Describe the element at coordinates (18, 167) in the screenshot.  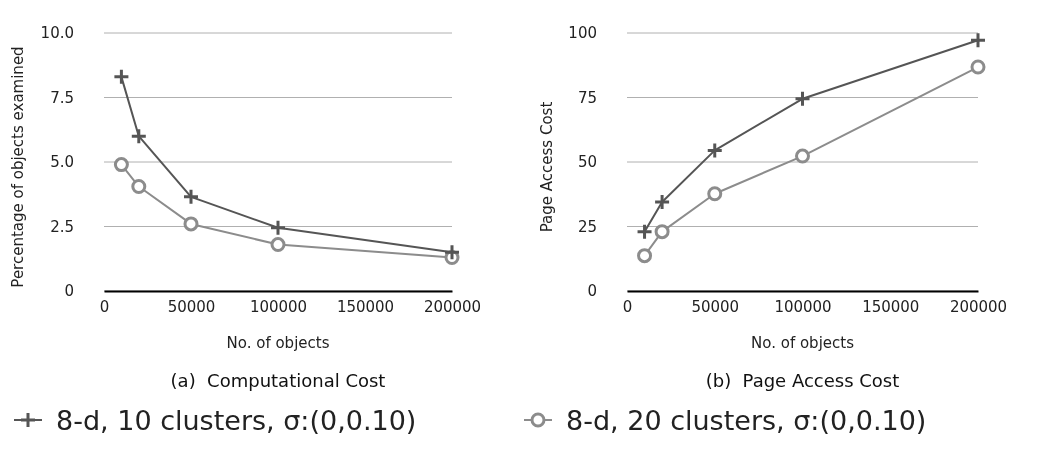
I see `y-axis-title: Percentage of objects examined` at that location.